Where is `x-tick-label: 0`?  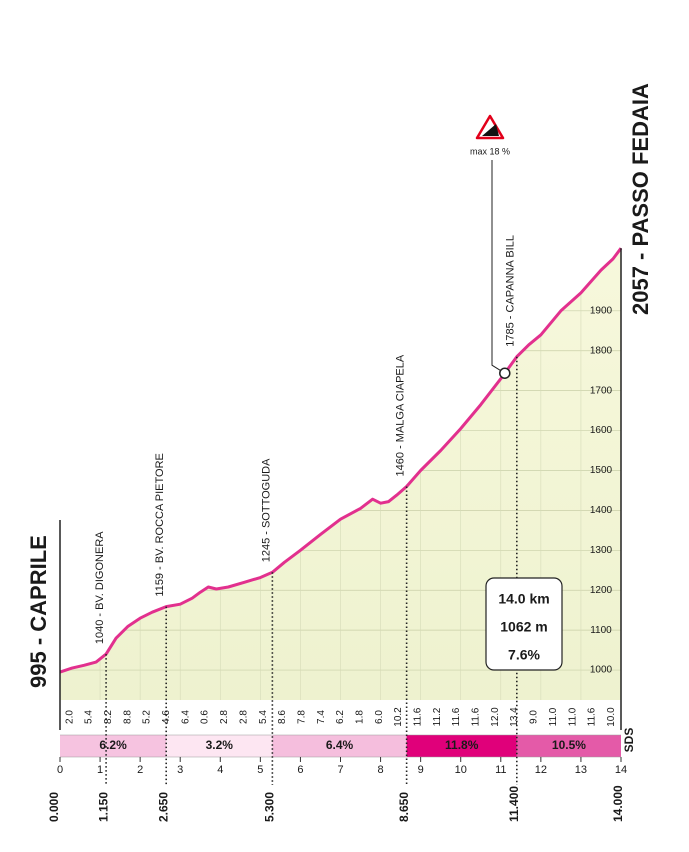 x-tick-label: 0 is located at coordinates (60, 770).